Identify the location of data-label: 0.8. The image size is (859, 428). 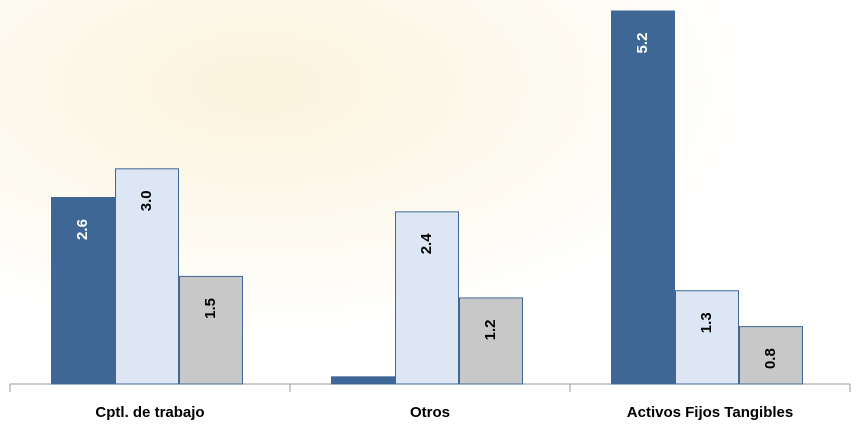
(770, 358).